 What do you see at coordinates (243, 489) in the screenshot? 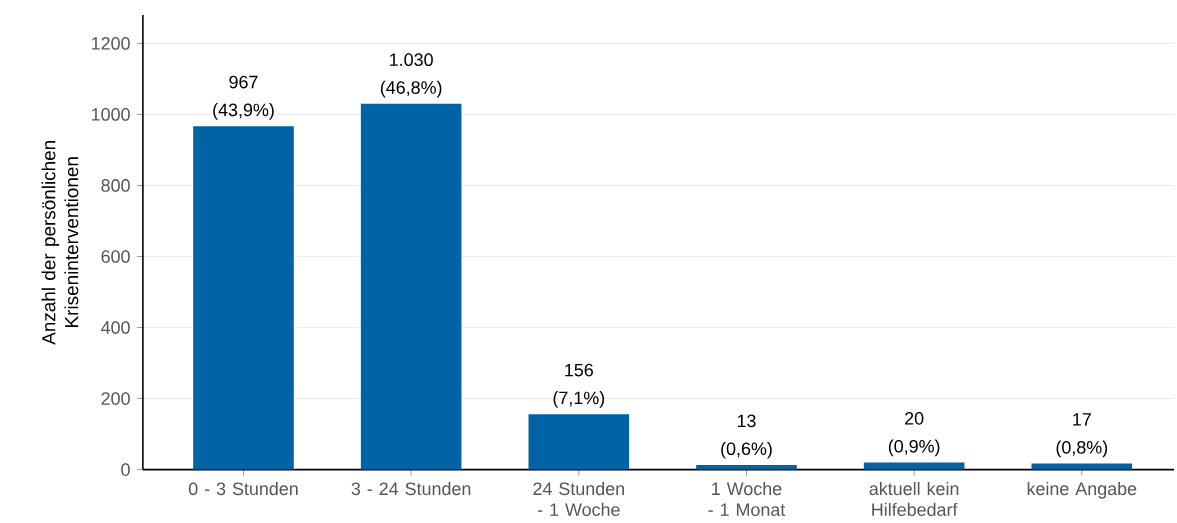
I see `x-tick-label: 0 - 3 Stunden` at bounding box center [243, 489].